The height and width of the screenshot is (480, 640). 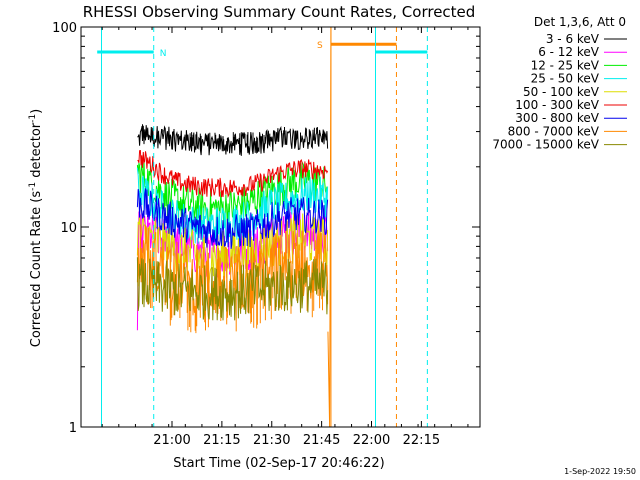 What do you see at coordinates (278, 463) in the screenshot?
I see `x-axis-label: Start Time (02-Sep-17 20:46:22)` at bounding box center [278, 463].